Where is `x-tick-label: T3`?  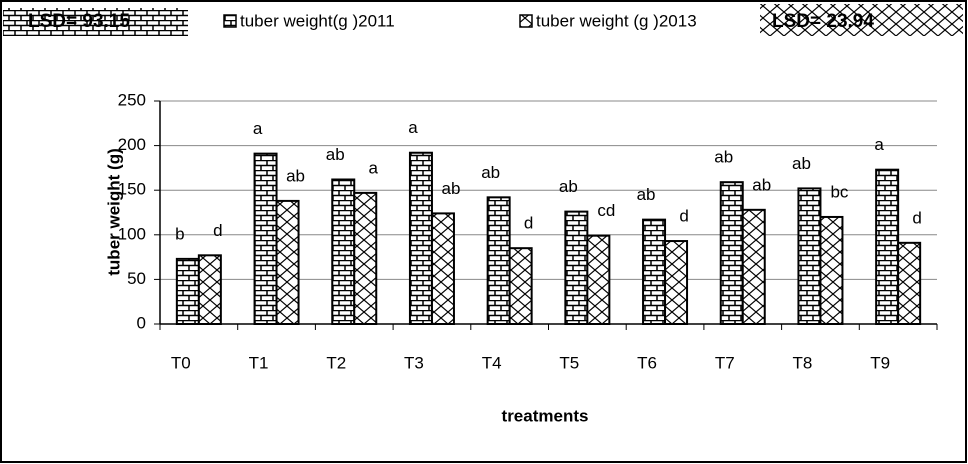 x-tick-label: T3 is located at coordinates (414, 362).